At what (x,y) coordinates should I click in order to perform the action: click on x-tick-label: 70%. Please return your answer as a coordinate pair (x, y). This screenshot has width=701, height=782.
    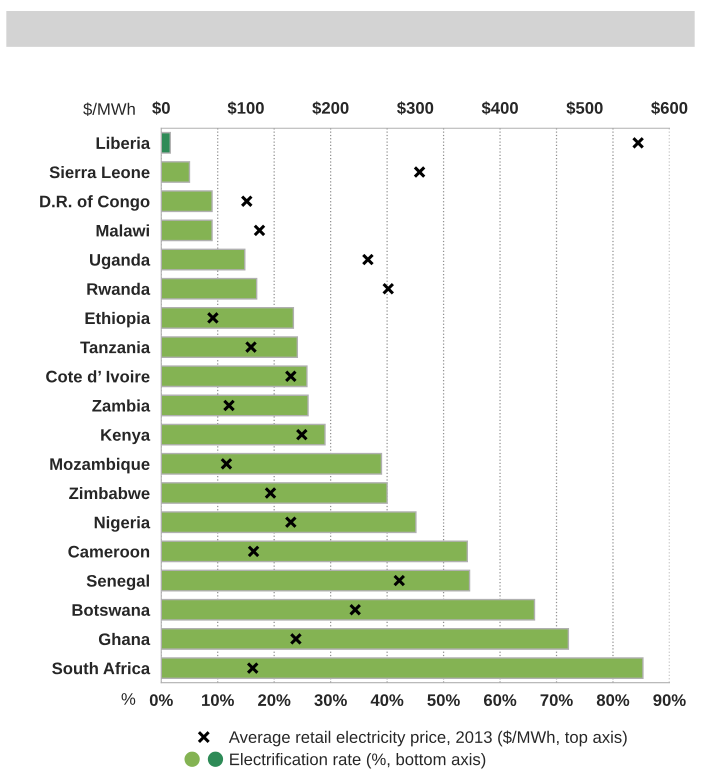
    Looking at the image, I should click on (556, 700).